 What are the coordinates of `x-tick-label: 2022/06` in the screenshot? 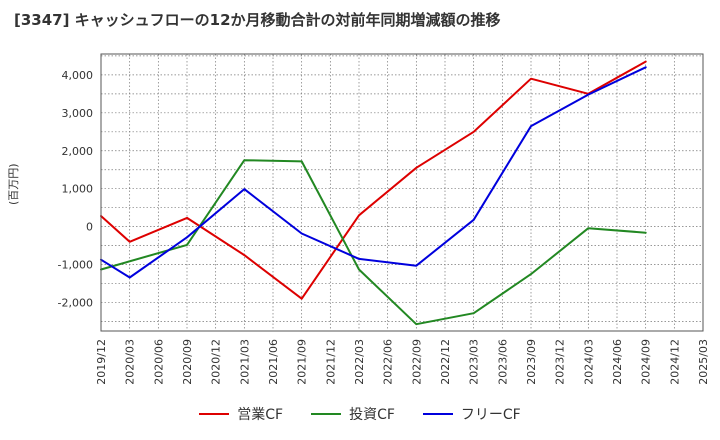 It's located at (388, 362).